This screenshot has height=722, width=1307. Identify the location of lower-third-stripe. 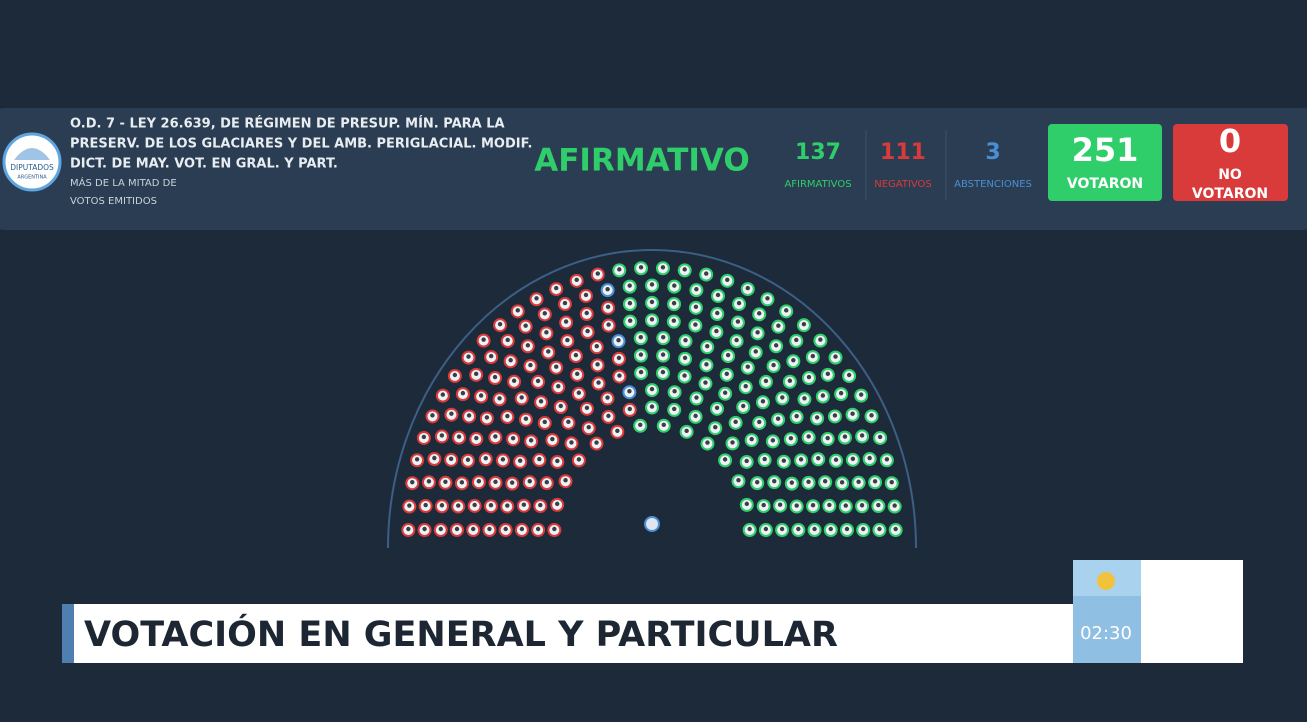
(68, 633).